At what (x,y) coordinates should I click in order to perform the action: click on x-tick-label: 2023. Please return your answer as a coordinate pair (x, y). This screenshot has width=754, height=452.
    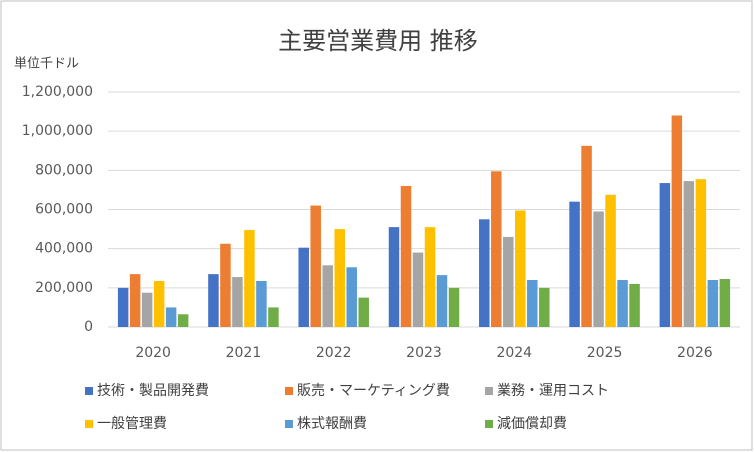
    Looking at the image, I should click on (424, 353).